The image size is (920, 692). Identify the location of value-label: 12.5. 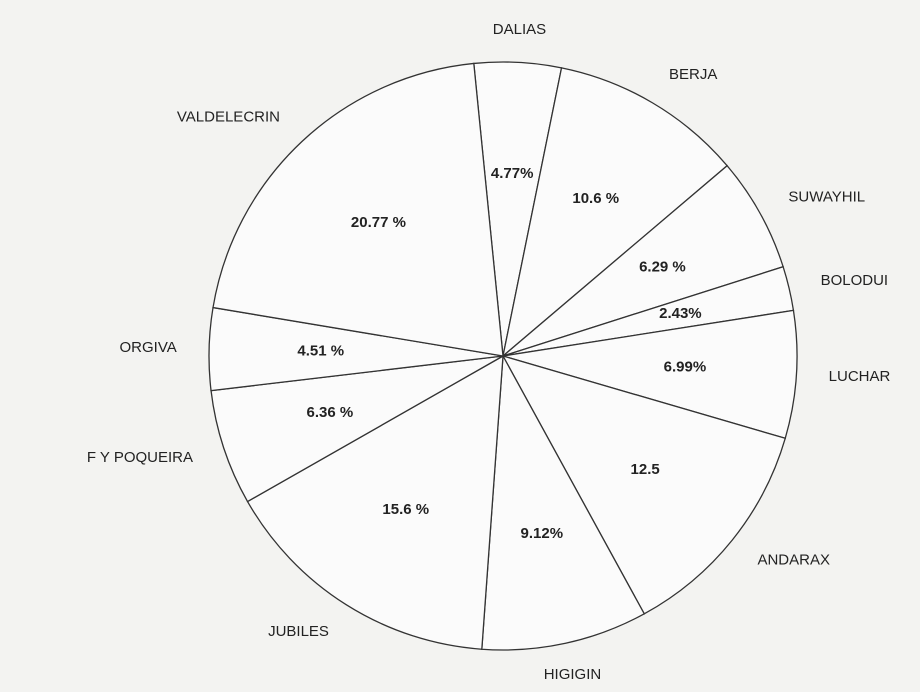
(645, 469).